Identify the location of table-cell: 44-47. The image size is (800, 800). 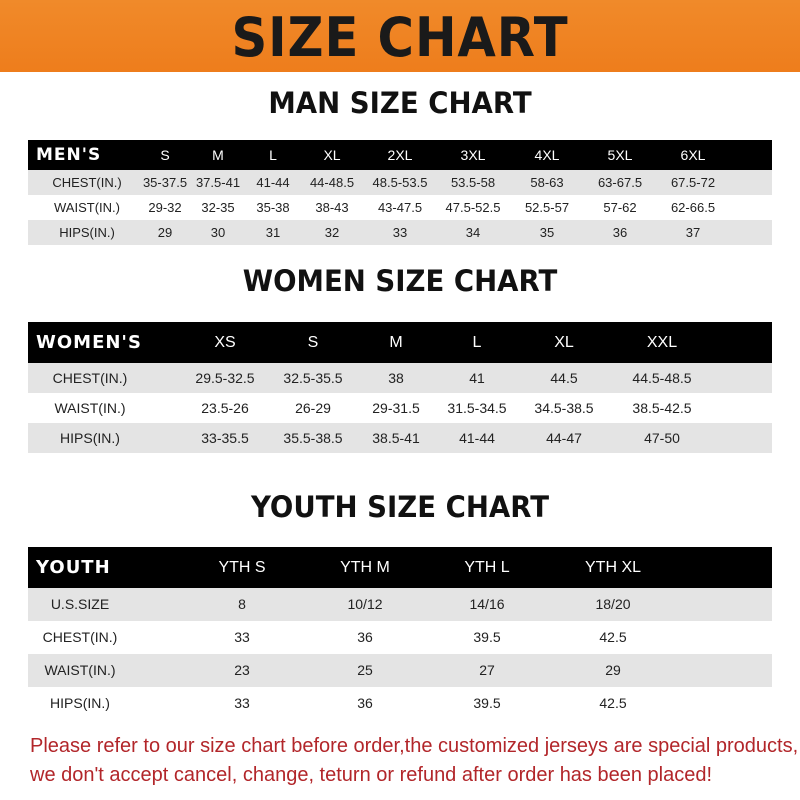
(564, 438).